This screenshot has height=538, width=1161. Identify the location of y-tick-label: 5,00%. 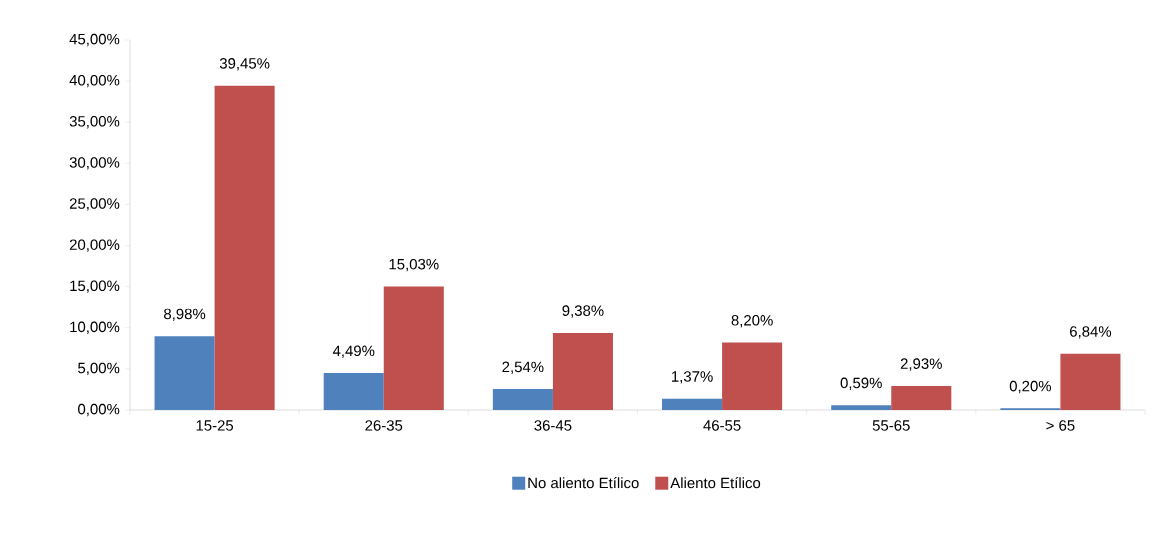
(99, 369).